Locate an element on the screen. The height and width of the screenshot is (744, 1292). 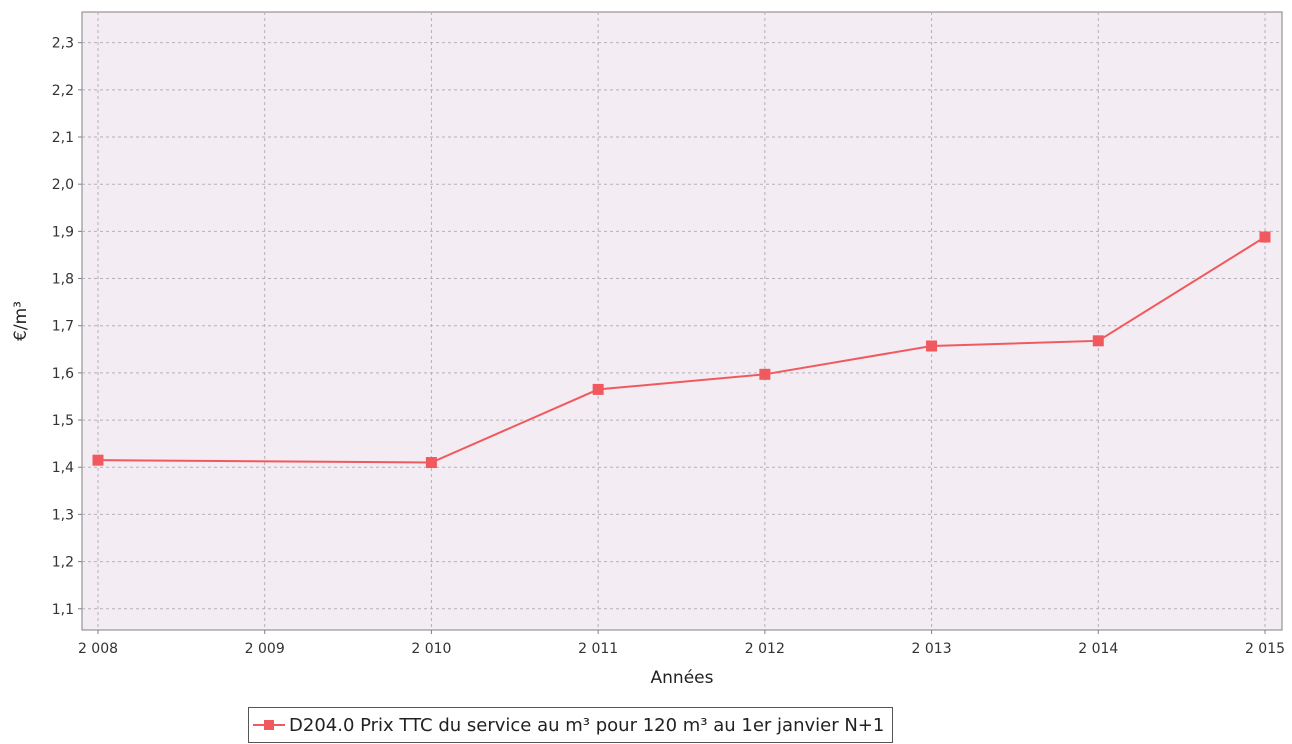
x-axis-title: Années is located at coordinates (682, 678).